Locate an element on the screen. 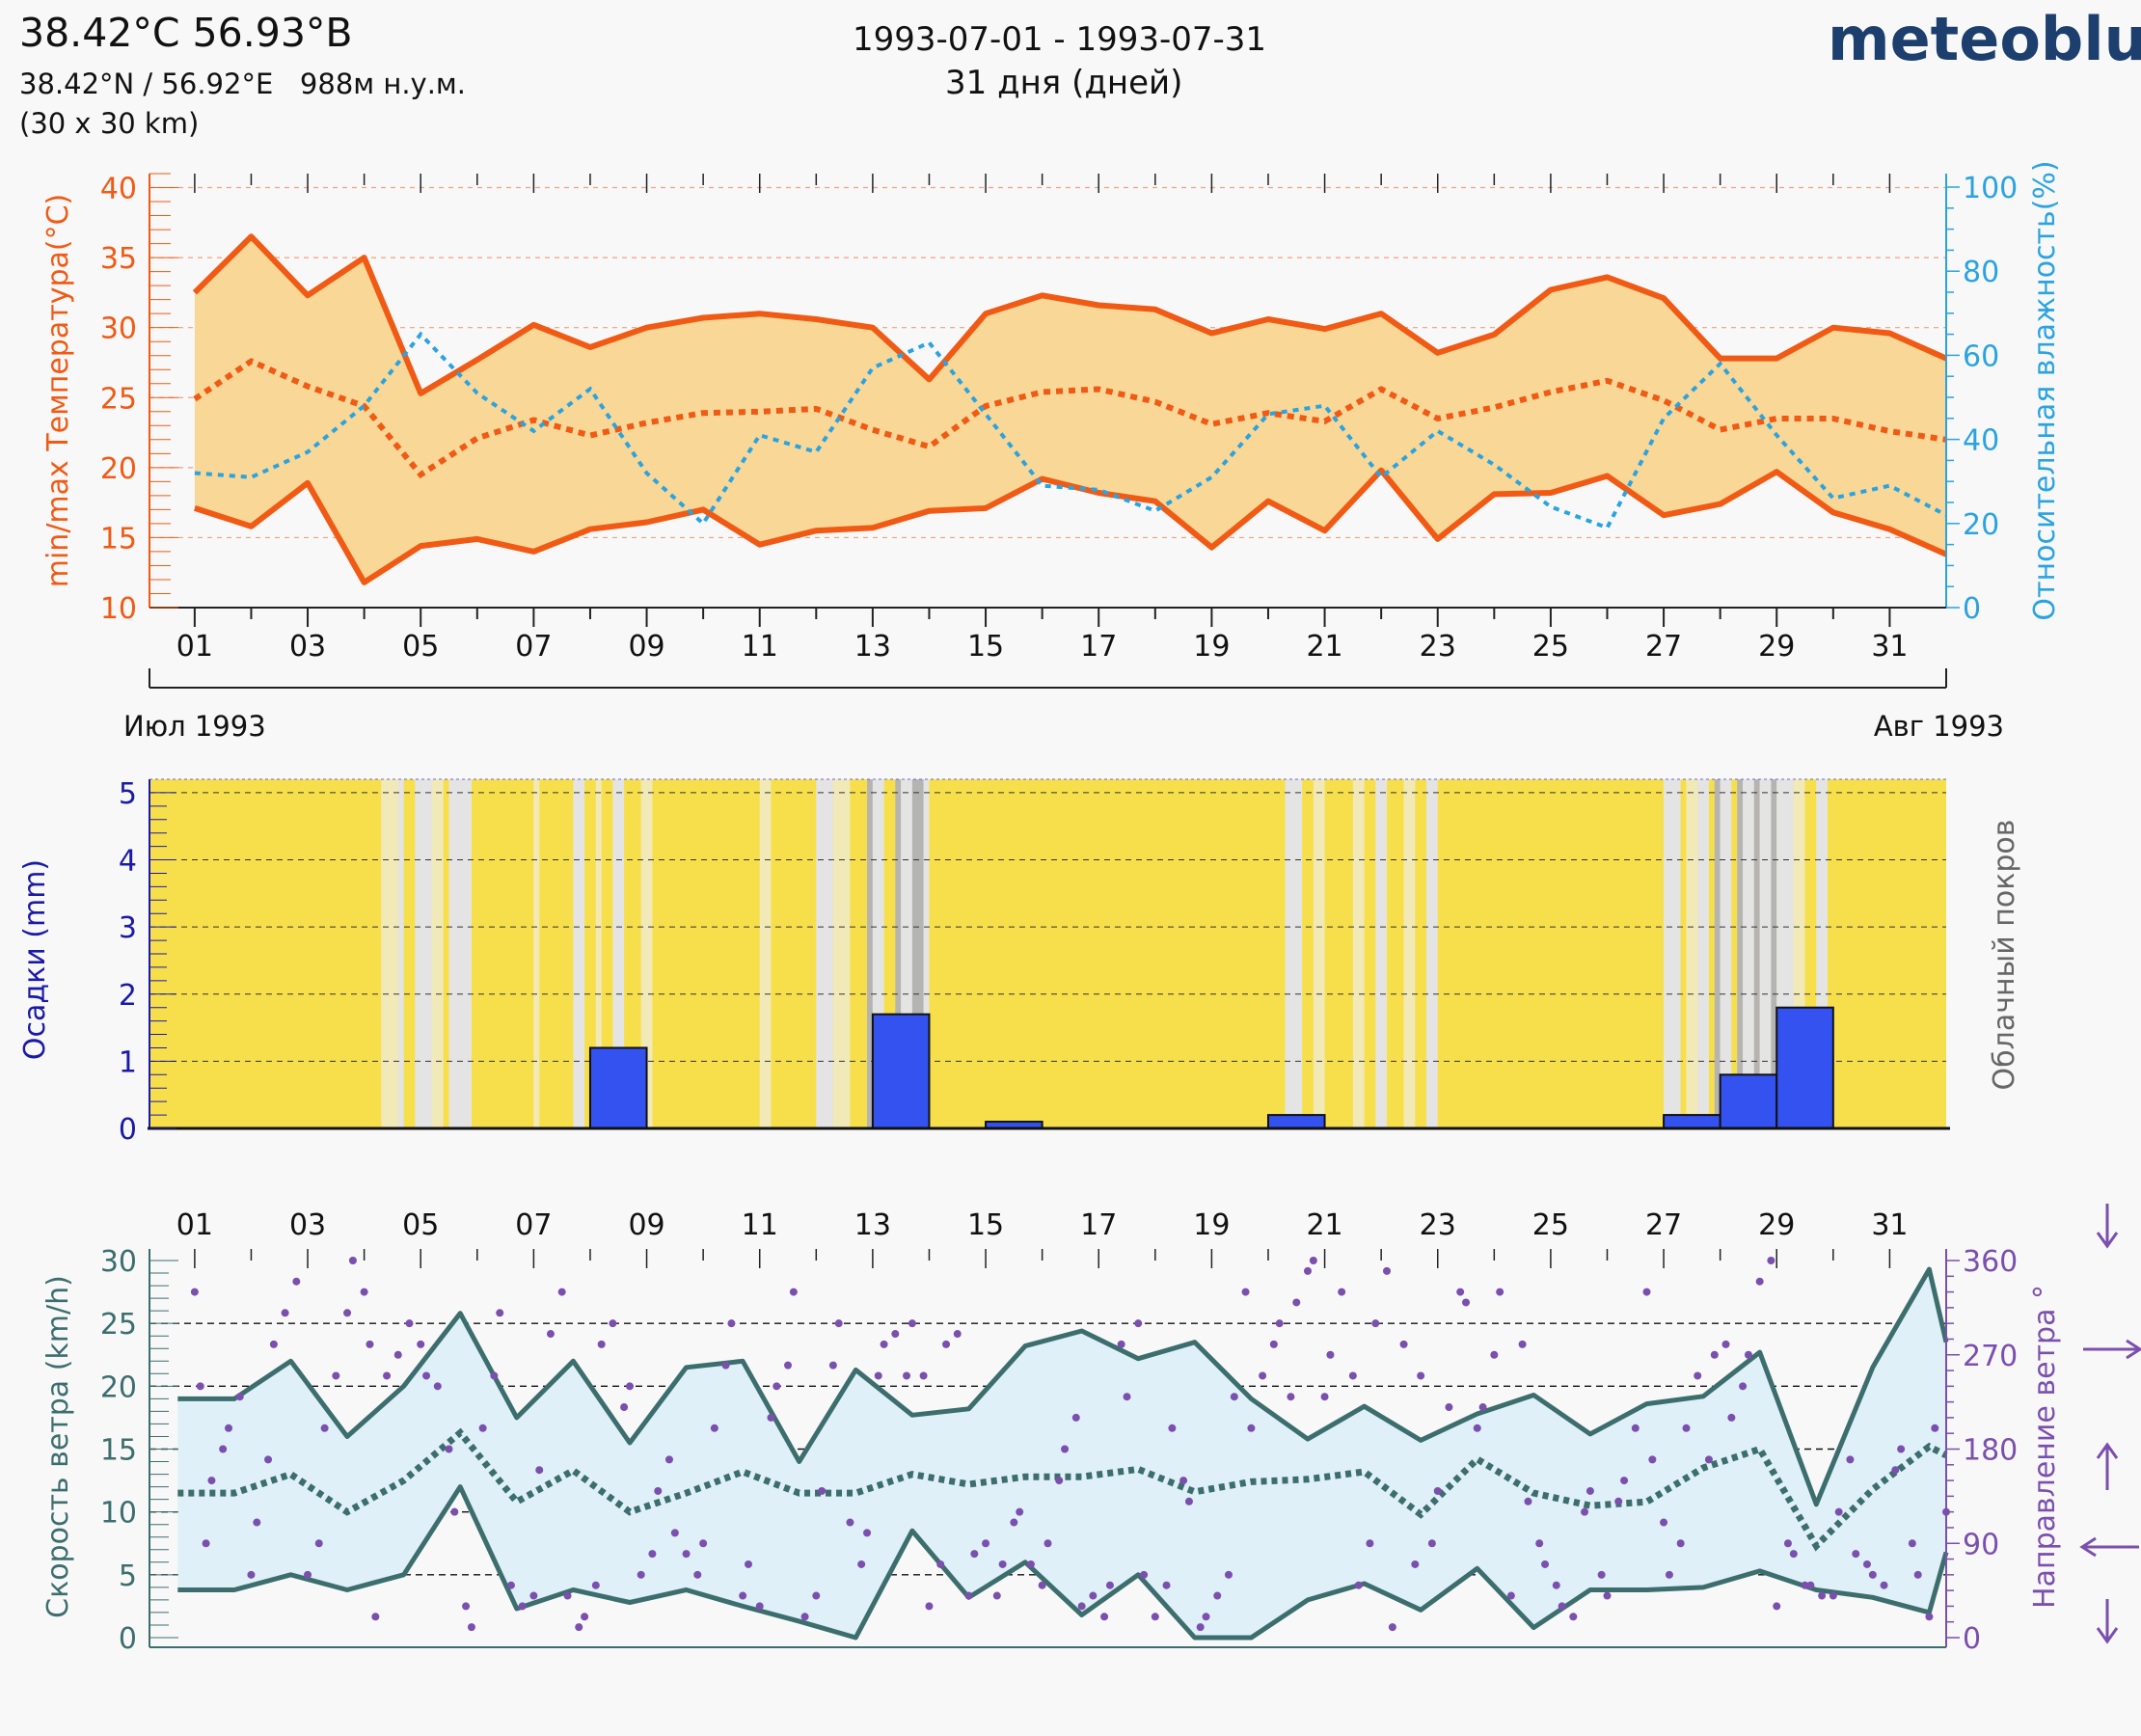 This screenshot has width=2141, height=1736. period-range: 1993-07-01 - 1993-07-31 is located at coordinates (1060, 39).